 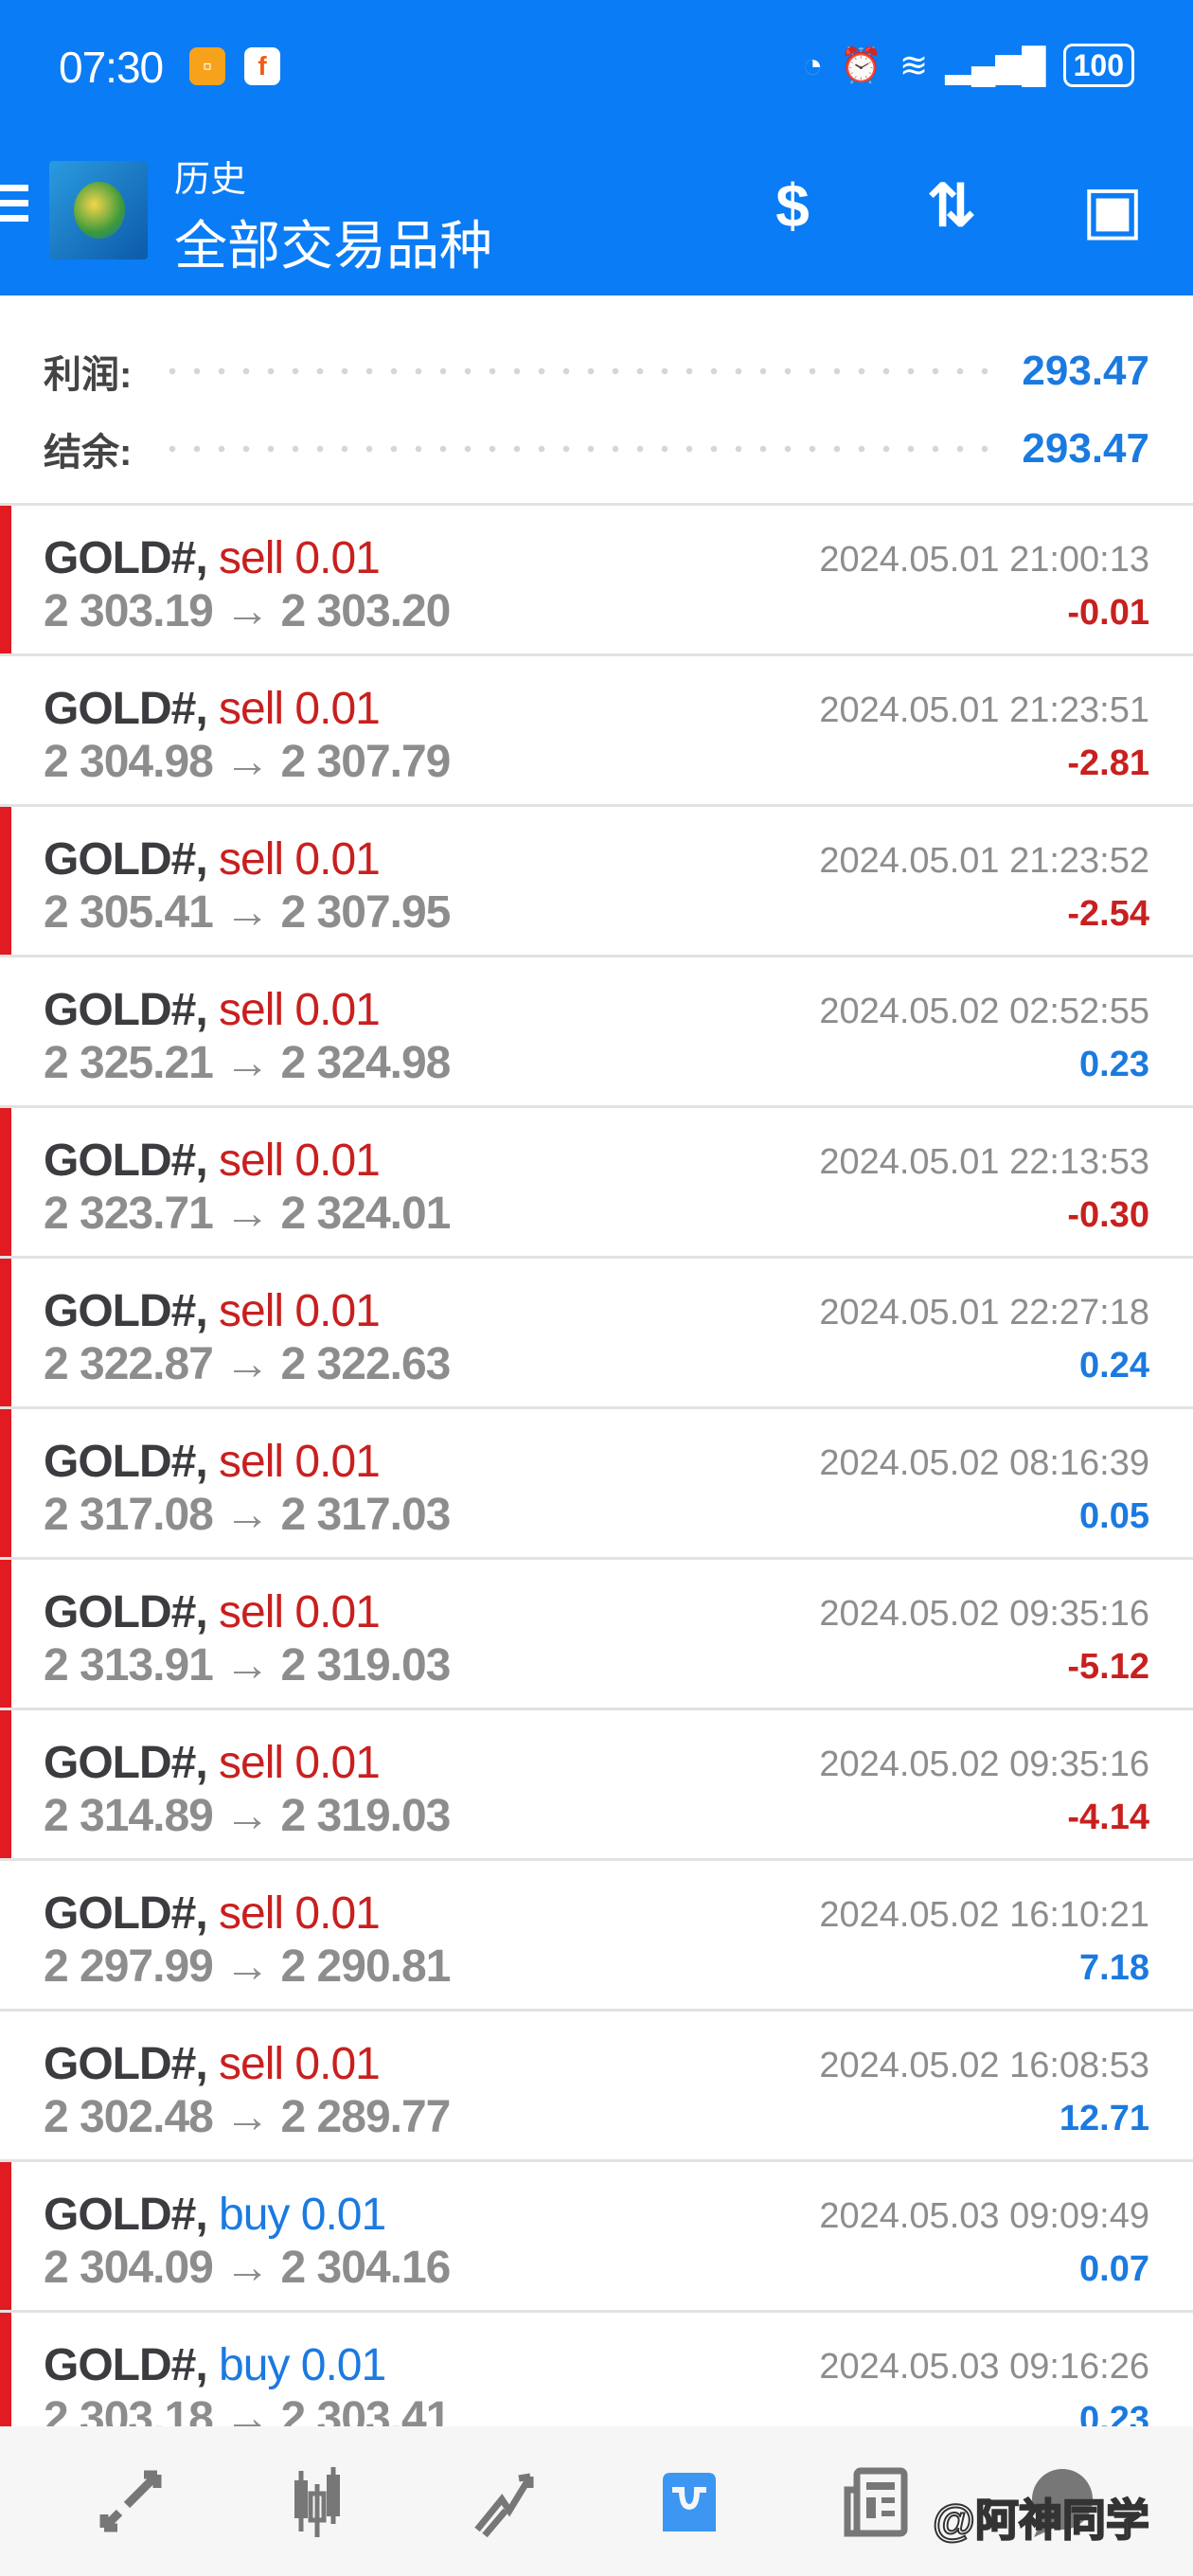 I want to click on dotted-leader, so click(x=577, y=449).